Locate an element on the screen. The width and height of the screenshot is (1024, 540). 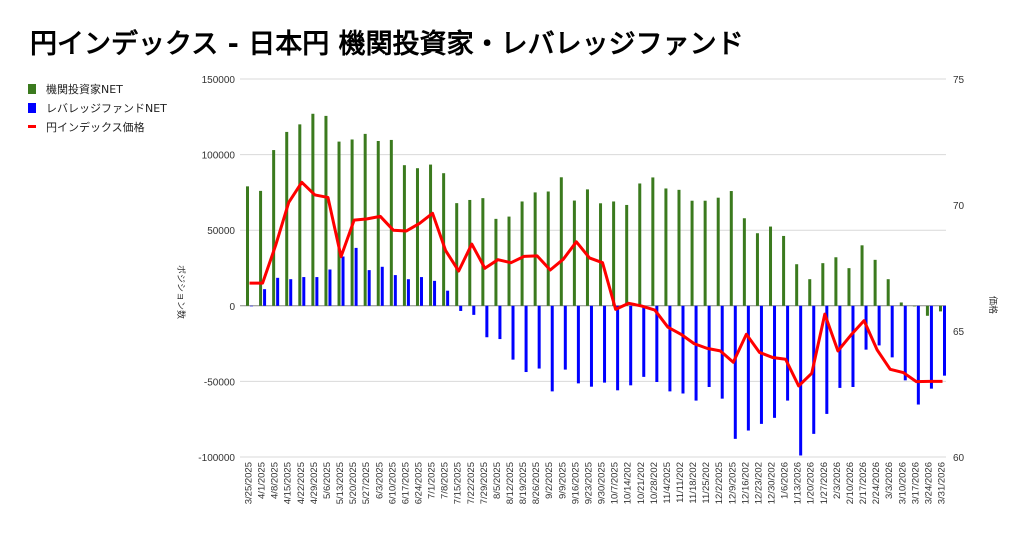
x-tick-label: 1/6/2026 is located at coordinates (785, 480).